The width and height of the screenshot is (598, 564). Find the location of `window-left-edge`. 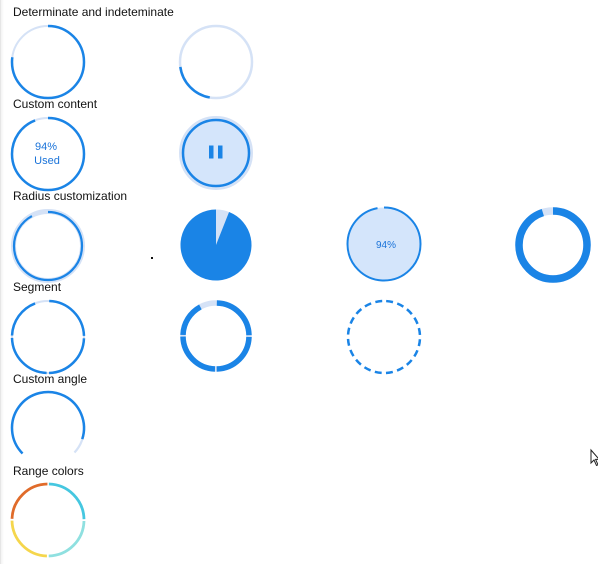

window-left-edge is located at coordinates (2, 282).